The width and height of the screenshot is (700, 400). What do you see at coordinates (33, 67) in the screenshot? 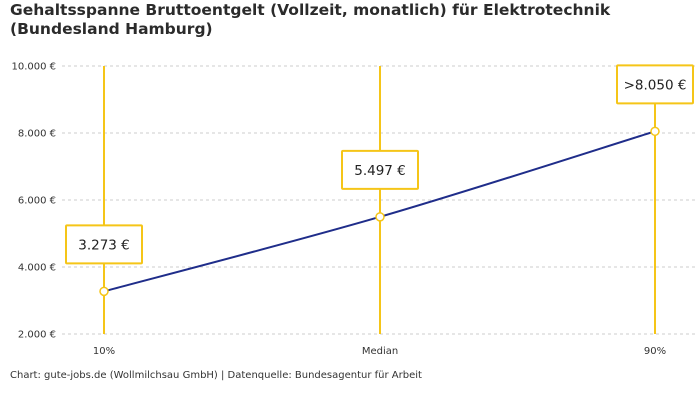
I see `y-tick-label: 10.000 €` at bounding box center [33, 67].